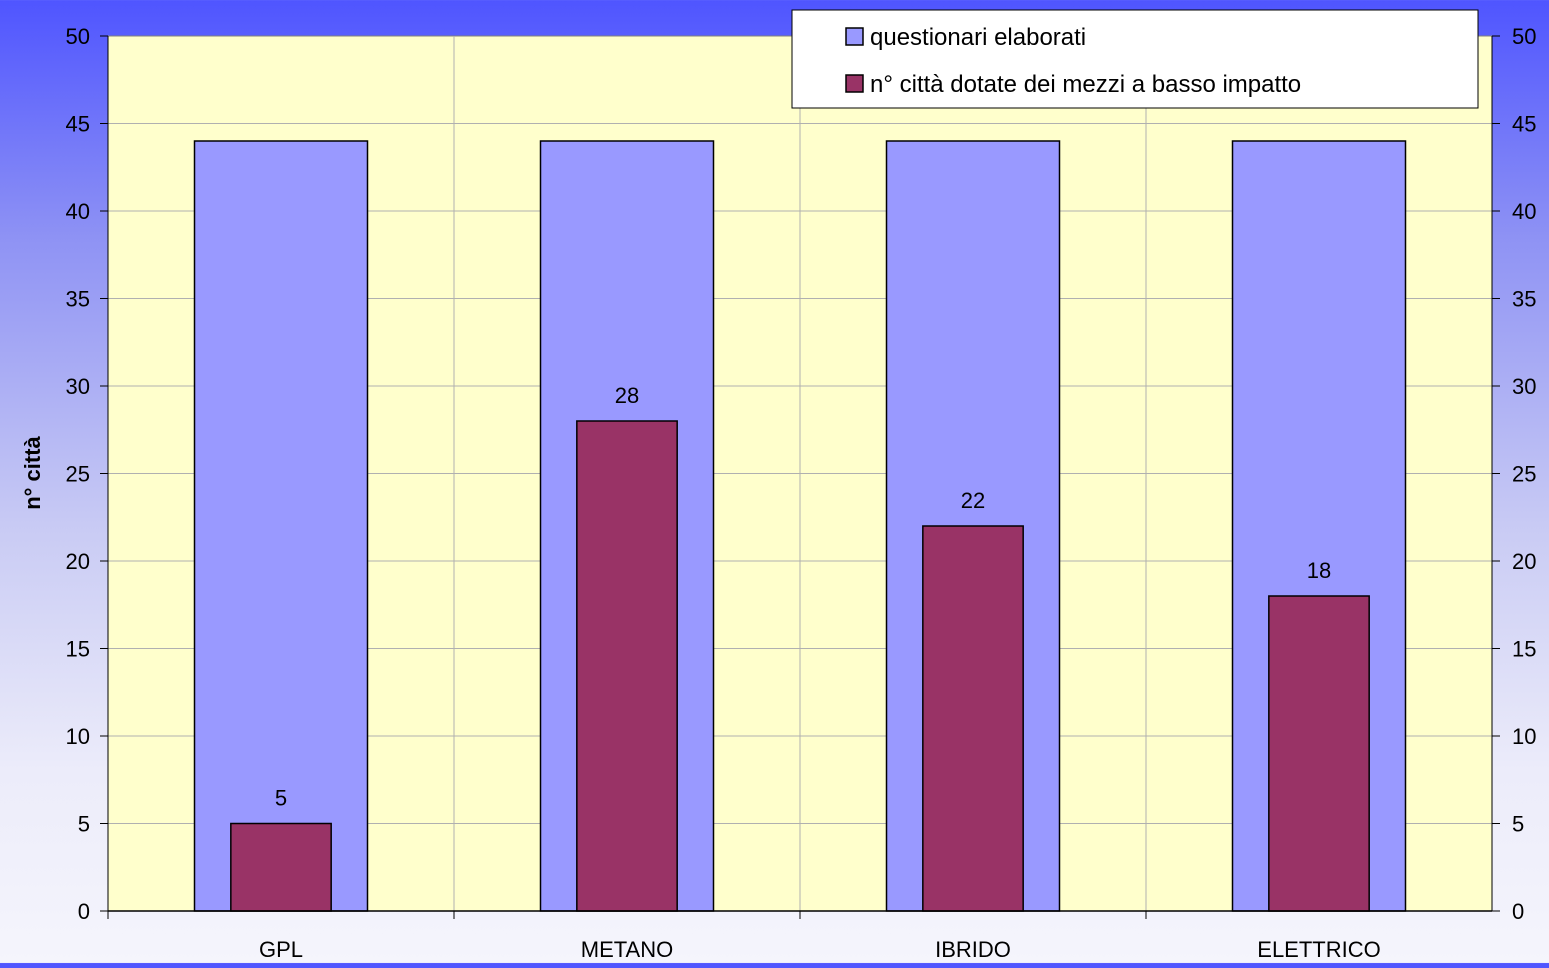 This screenshot has width=1549, height=968. I want to click on y-tick-label-right: 5, so click(1518, 824).